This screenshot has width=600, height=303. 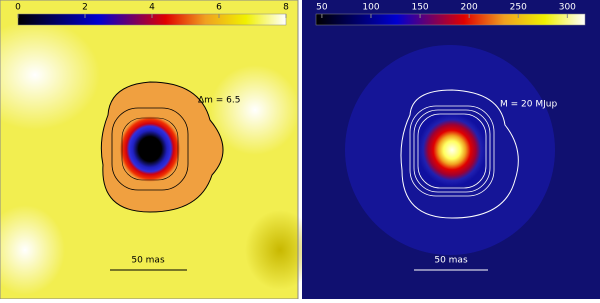 What do you see at coordinates (219, 101) in the screenshot?
I see `annotation: Δm = 6.5` at bounding box center [219, 101].